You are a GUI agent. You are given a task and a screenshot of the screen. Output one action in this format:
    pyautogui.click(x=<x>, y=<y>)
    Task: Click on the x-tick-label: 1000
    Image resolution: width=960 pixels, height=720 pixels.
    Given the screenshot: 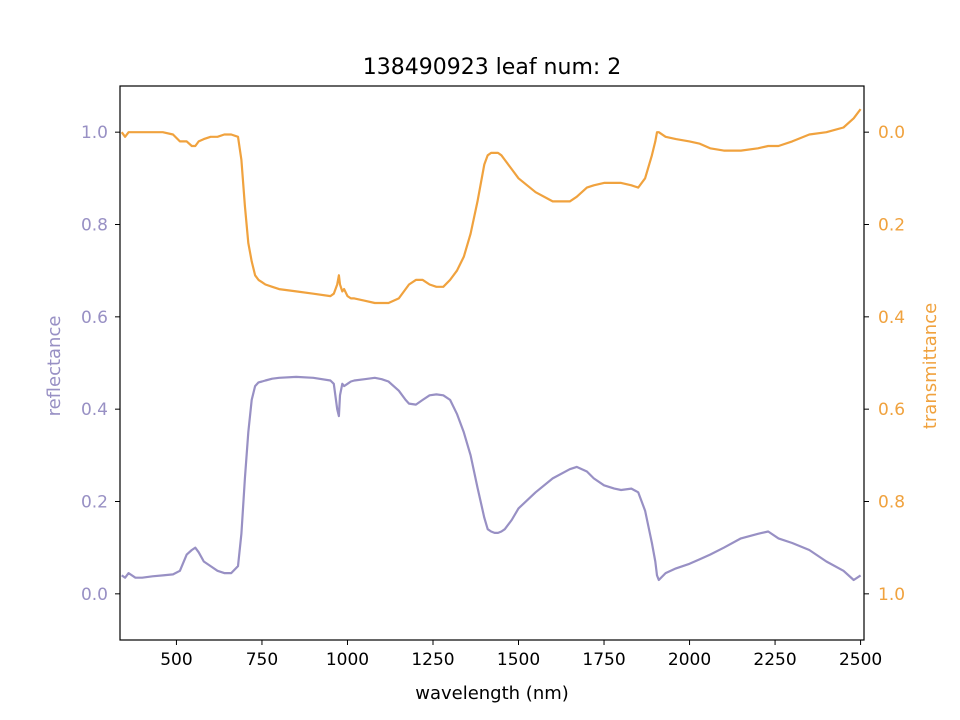 What is the action you would take?
    pyautogui.click(x=347, y=660)
    